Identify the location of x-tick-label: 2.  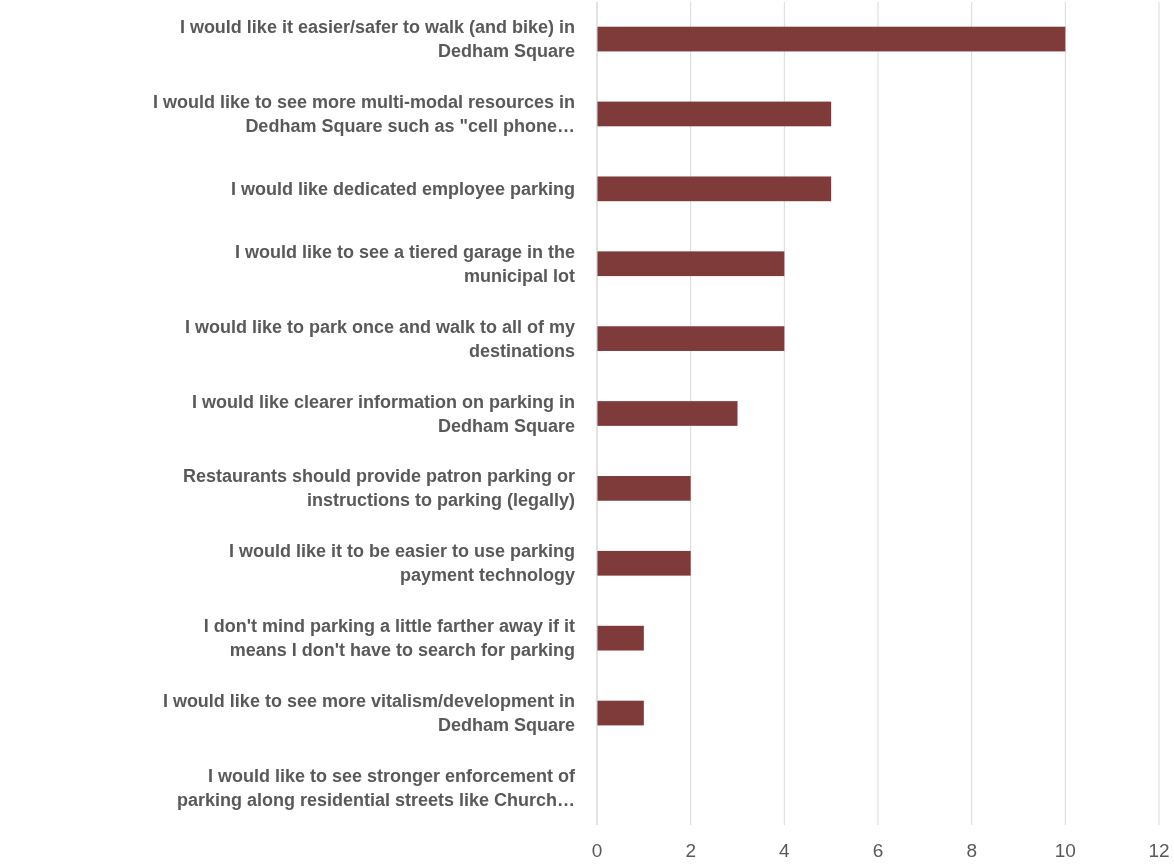
(690, 850).